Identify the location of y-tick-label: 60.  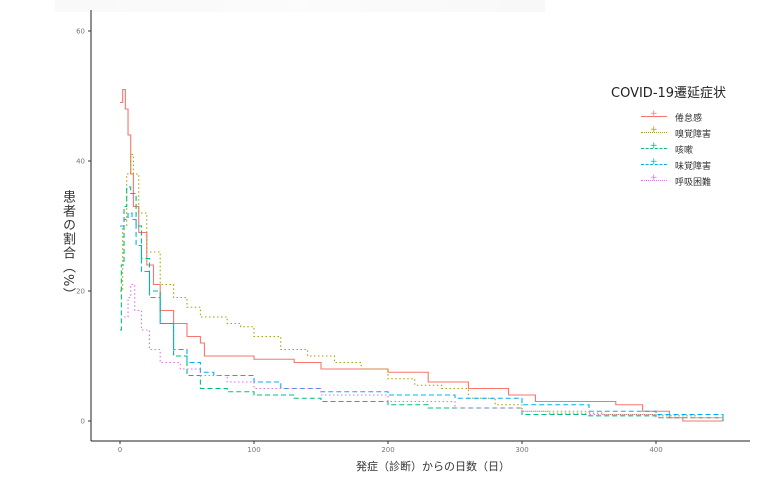
(80, 32).